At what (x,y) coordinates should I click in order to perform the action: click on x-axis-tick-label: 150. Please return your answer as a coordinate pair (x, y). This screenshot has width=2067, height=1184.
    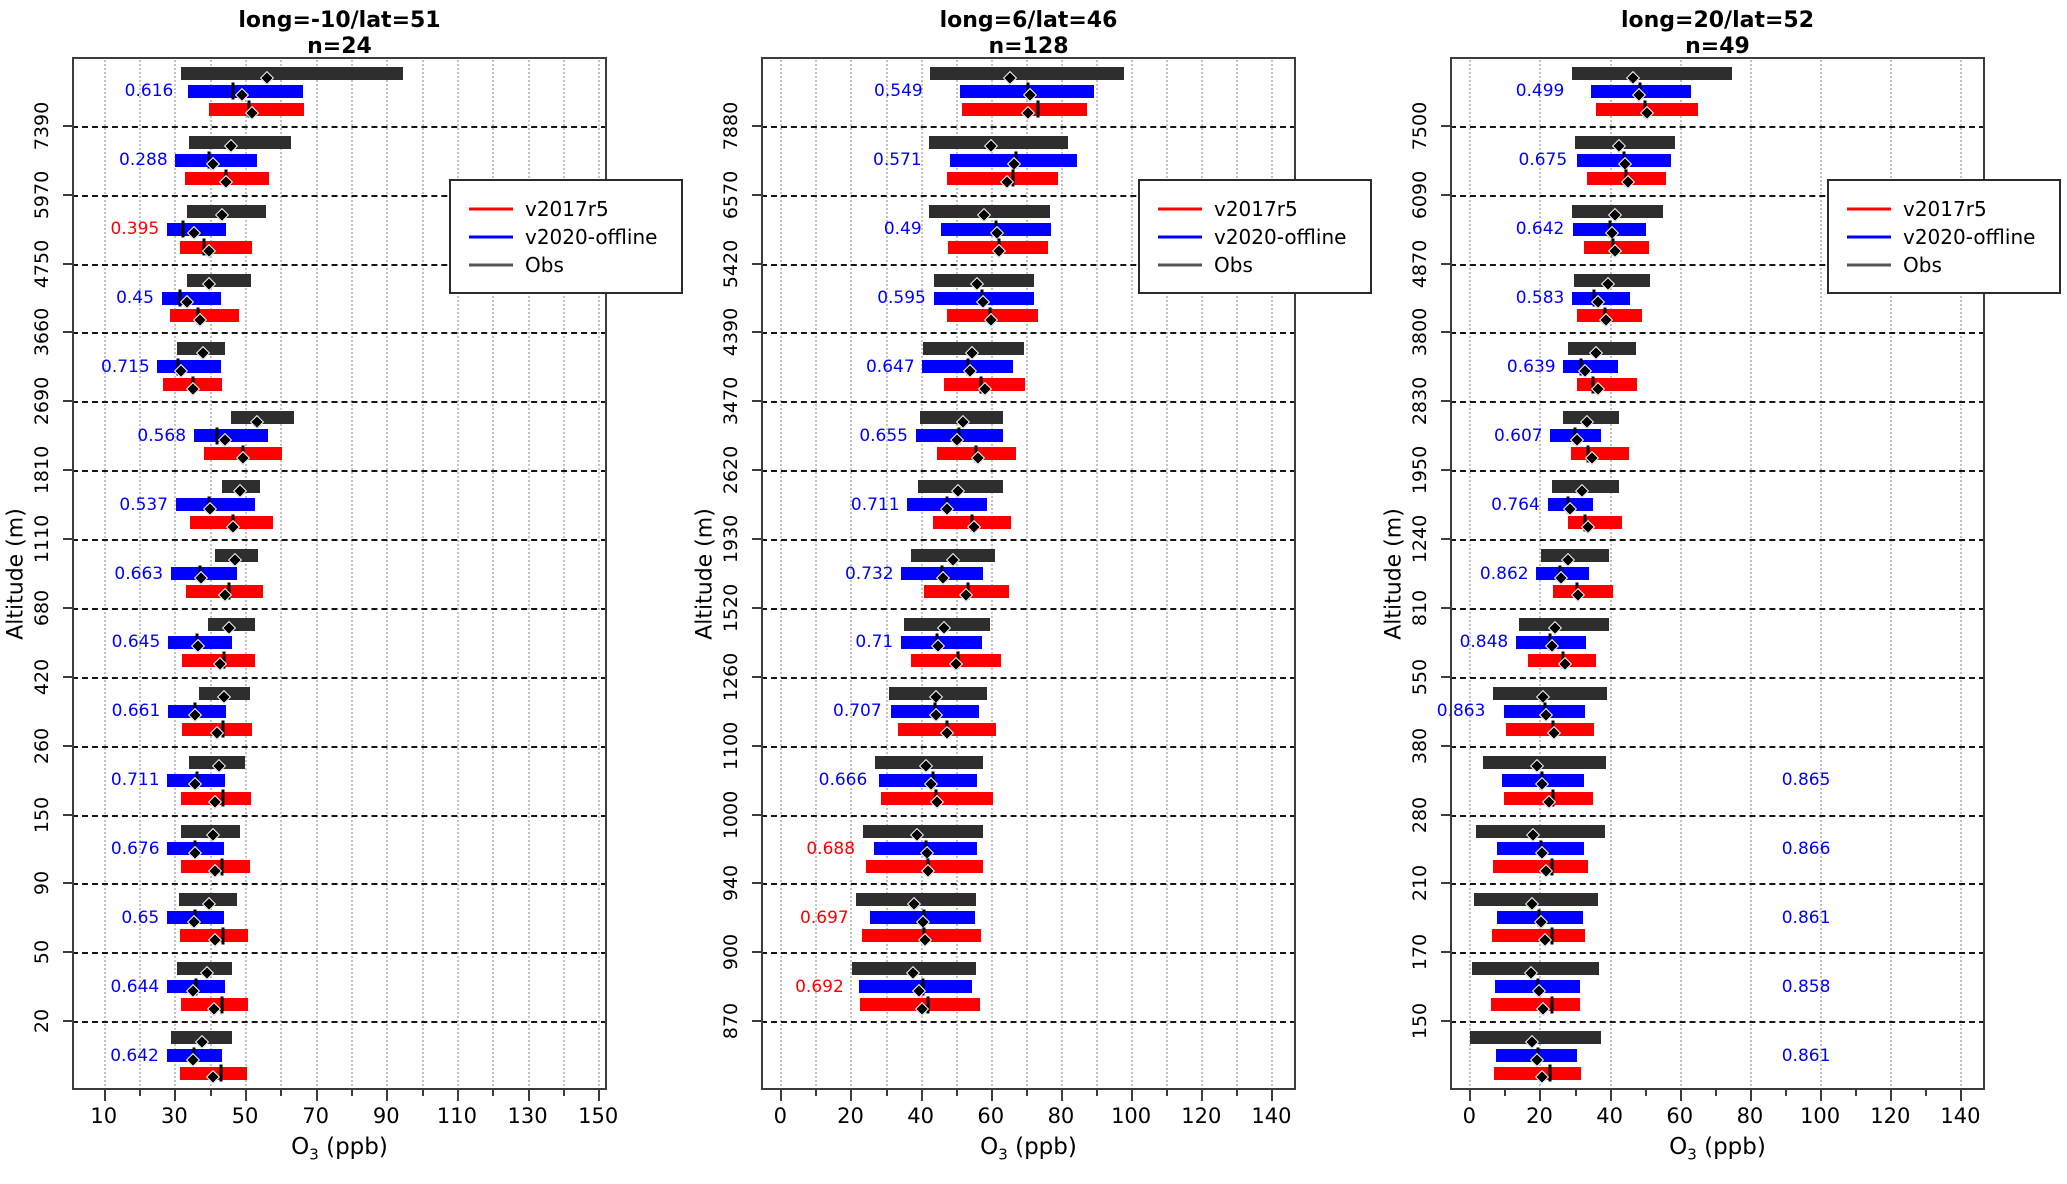
    Looking at the image, I should click on (598, 1116).